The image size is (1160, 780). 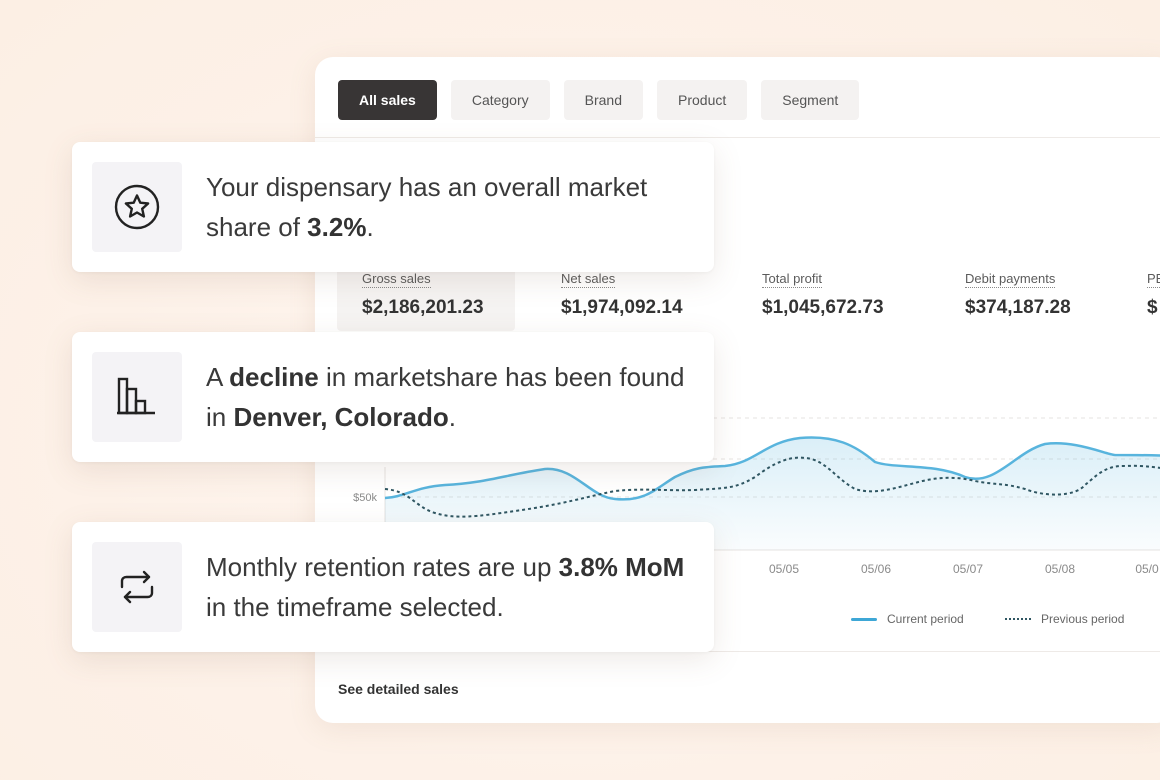 I want to click on metric-total-profit: Total profit $1,045,672.73, so click(x=823, y=294).